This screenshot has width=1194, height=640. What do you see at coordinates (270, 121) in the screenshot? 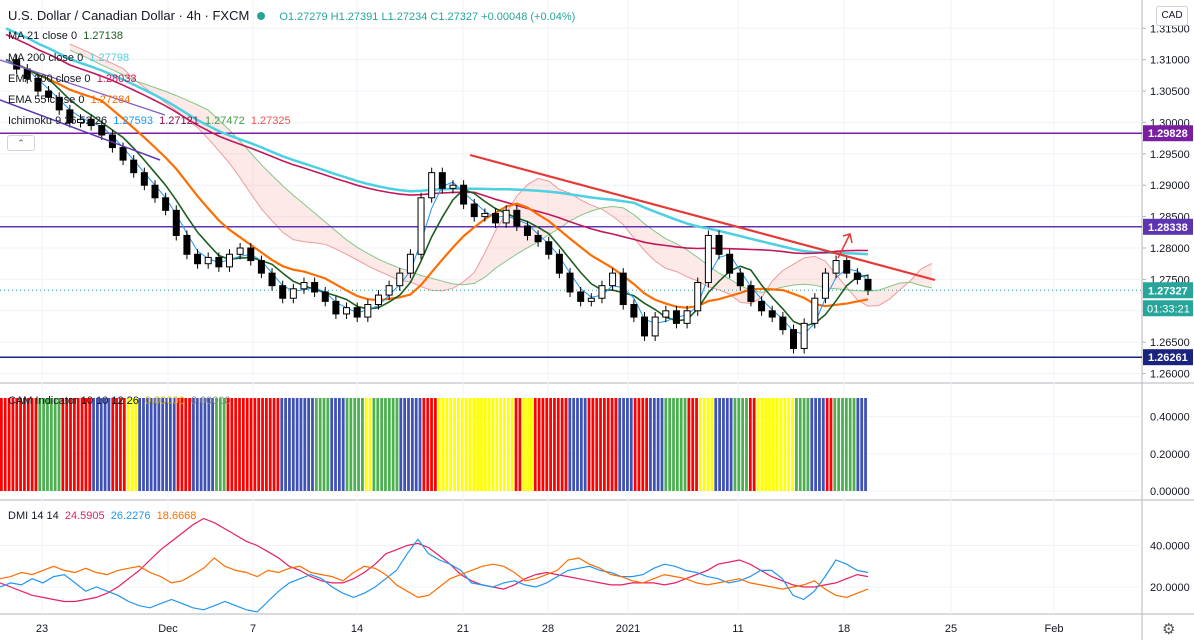
I see `legend-ichimoku-v4: 1.27325` at bounding box center [270, 121].